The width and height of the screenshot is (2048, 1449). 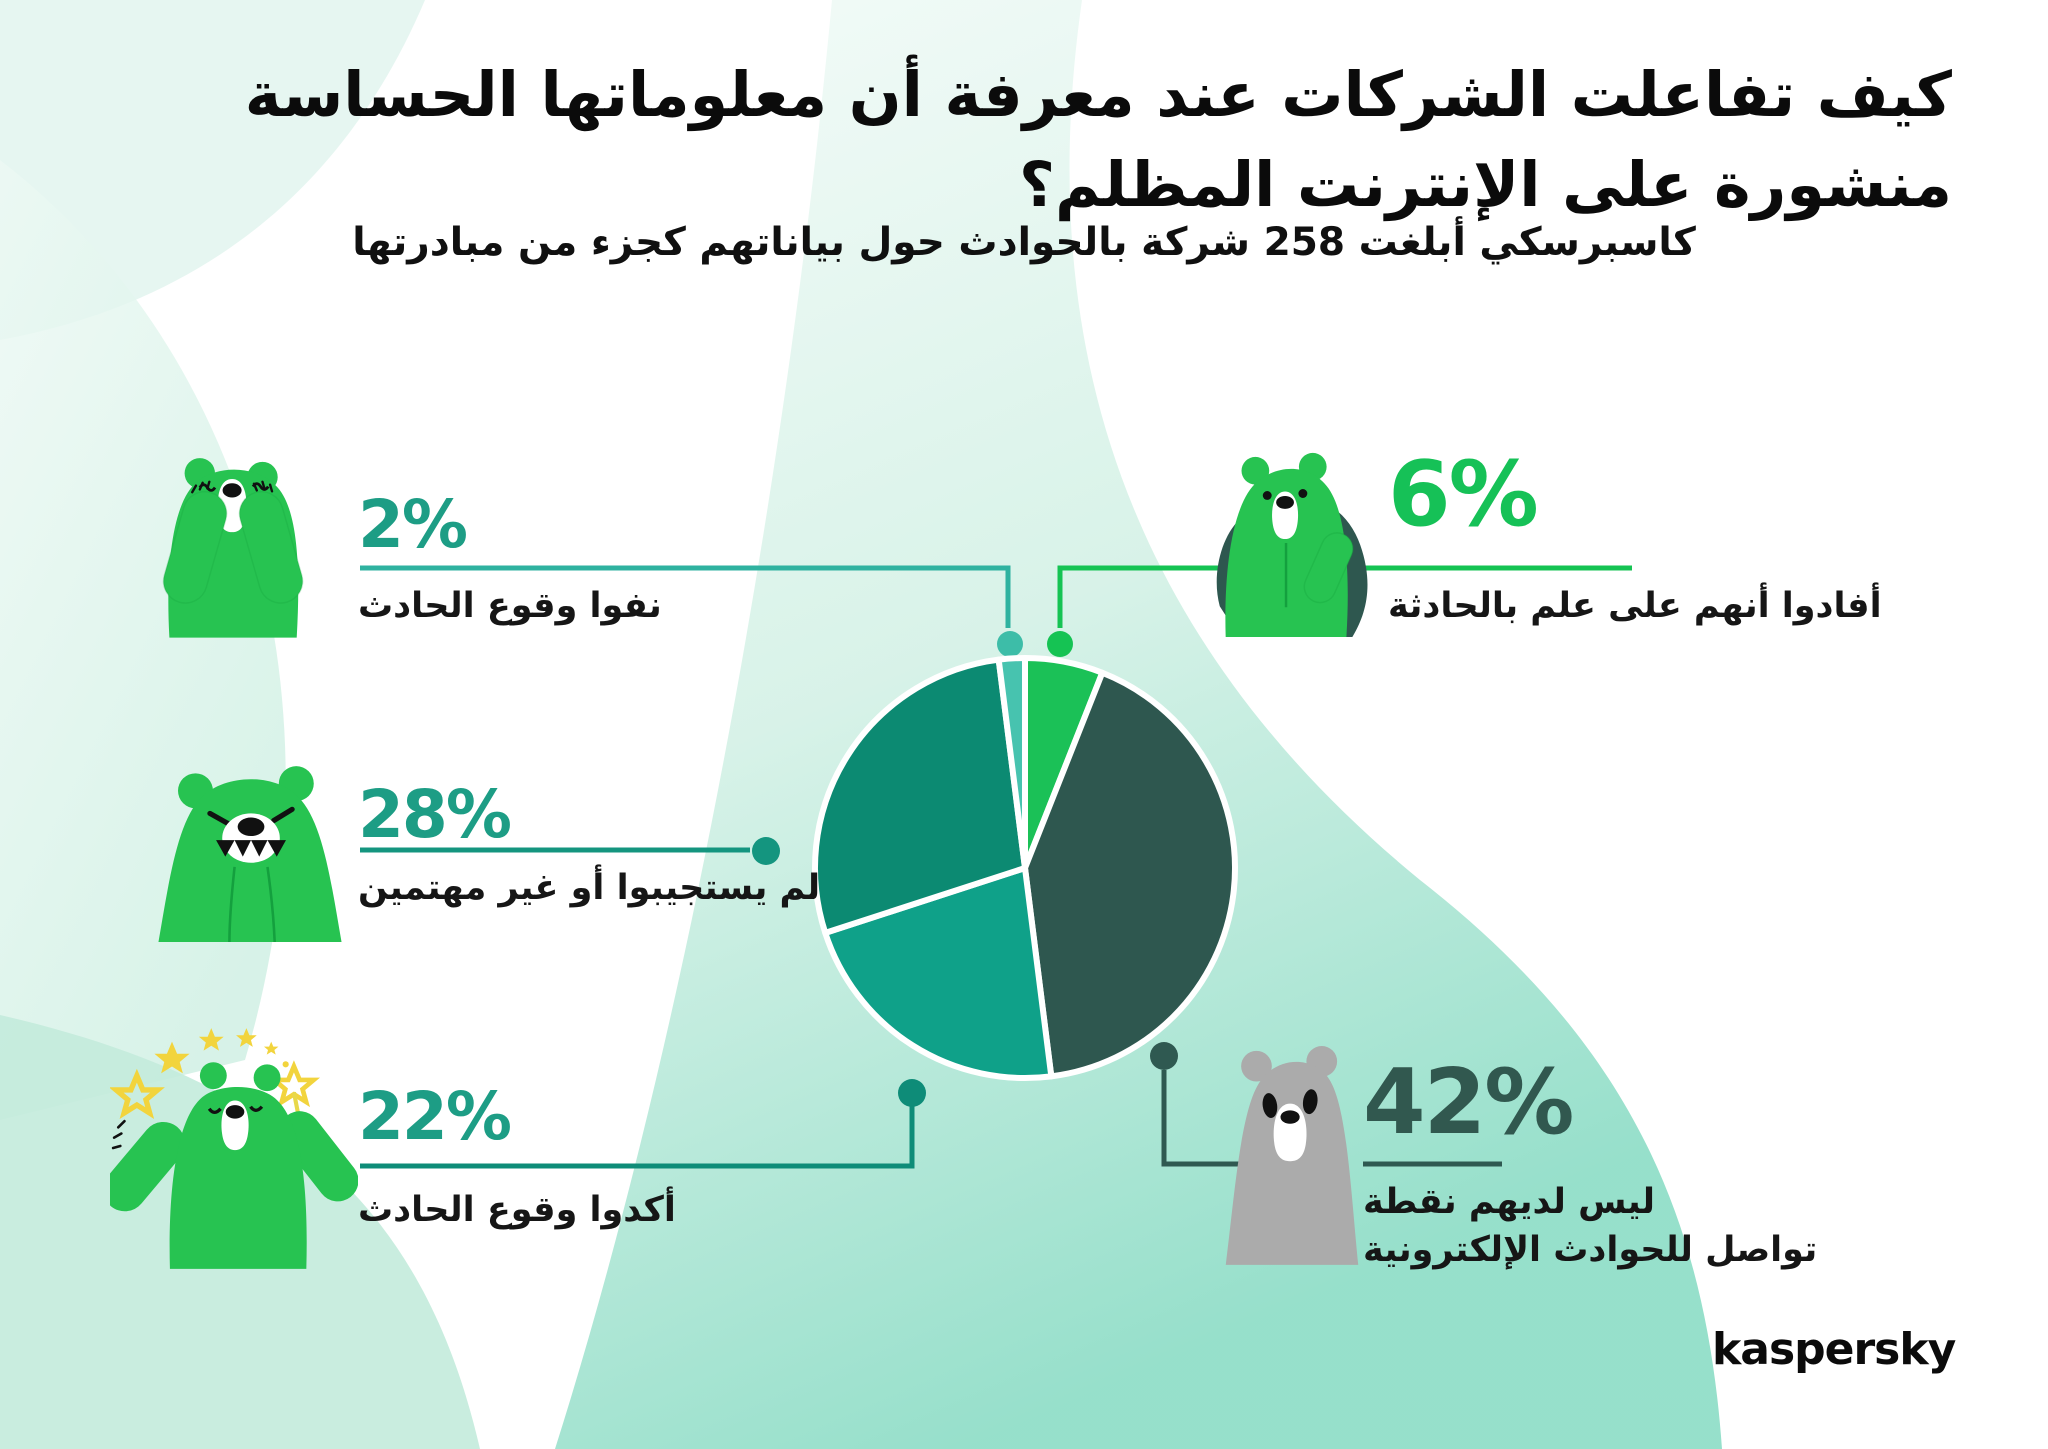 What do you see at coordinates (1164, 1056) in the screenshot?
I see `connector-dot-no-contact` at bounding box center [1164, 1056].